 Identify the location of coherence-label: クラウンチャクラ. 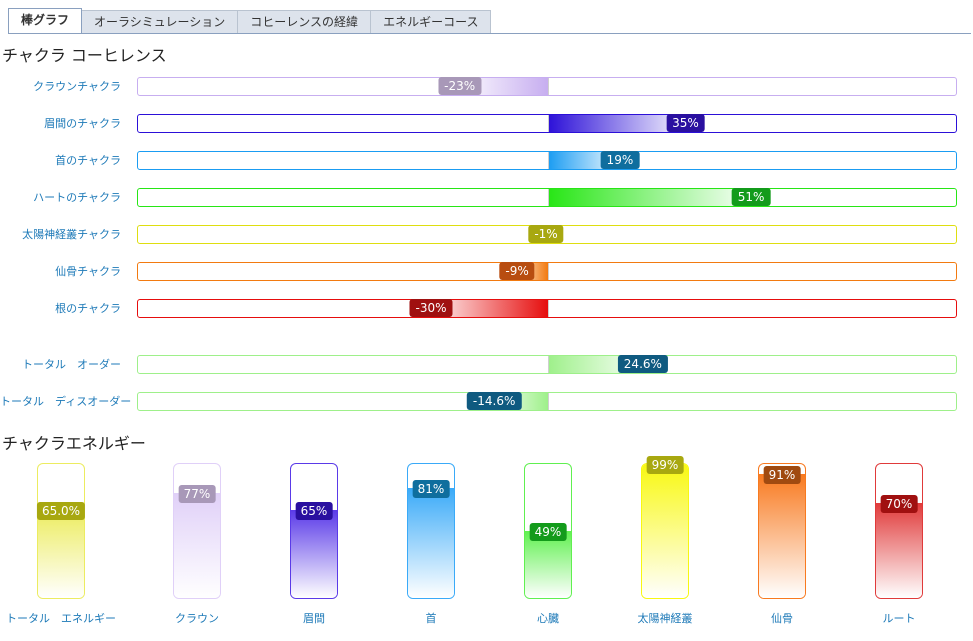
(77, 86).